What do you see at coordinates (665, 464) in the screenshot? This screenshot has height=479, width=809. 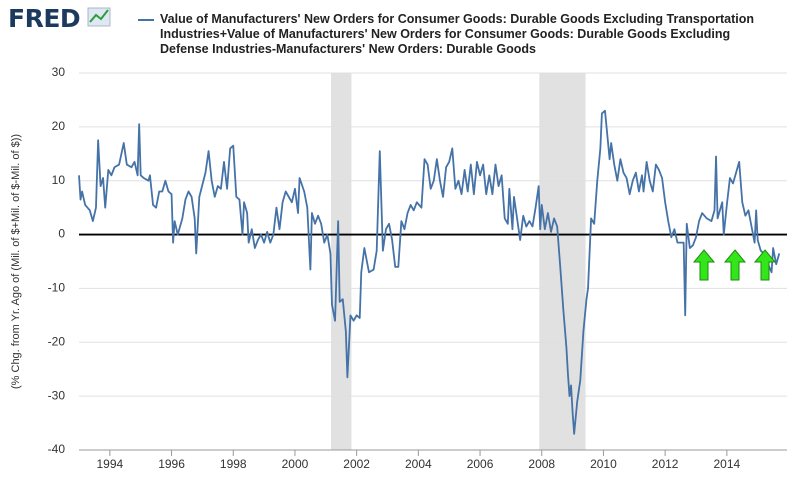 I see `x-tick-label: 2012` at bounding box center [665, 464].